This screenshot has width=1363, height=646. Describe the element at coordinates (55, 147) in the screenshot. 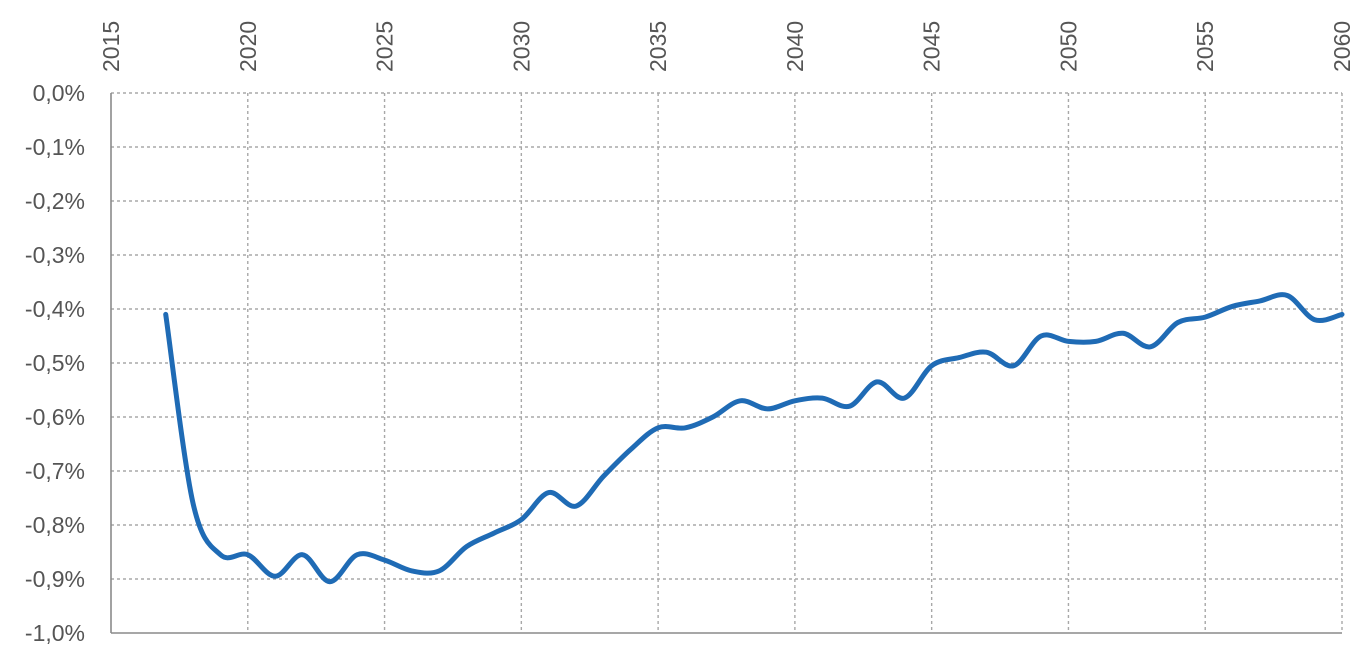

I see `y-tick-label: -0,1%` at that location.